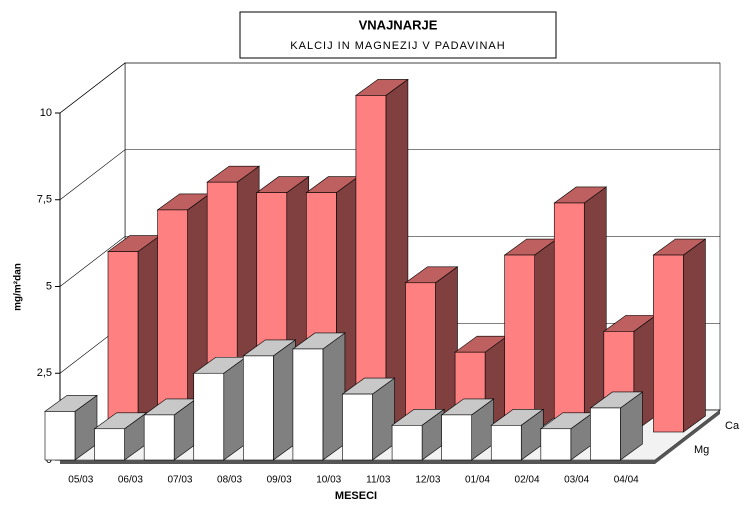 This screenshot has width=750, height=510. I want to click on y-axis-label: mg/m²dan, so click(18, 287).